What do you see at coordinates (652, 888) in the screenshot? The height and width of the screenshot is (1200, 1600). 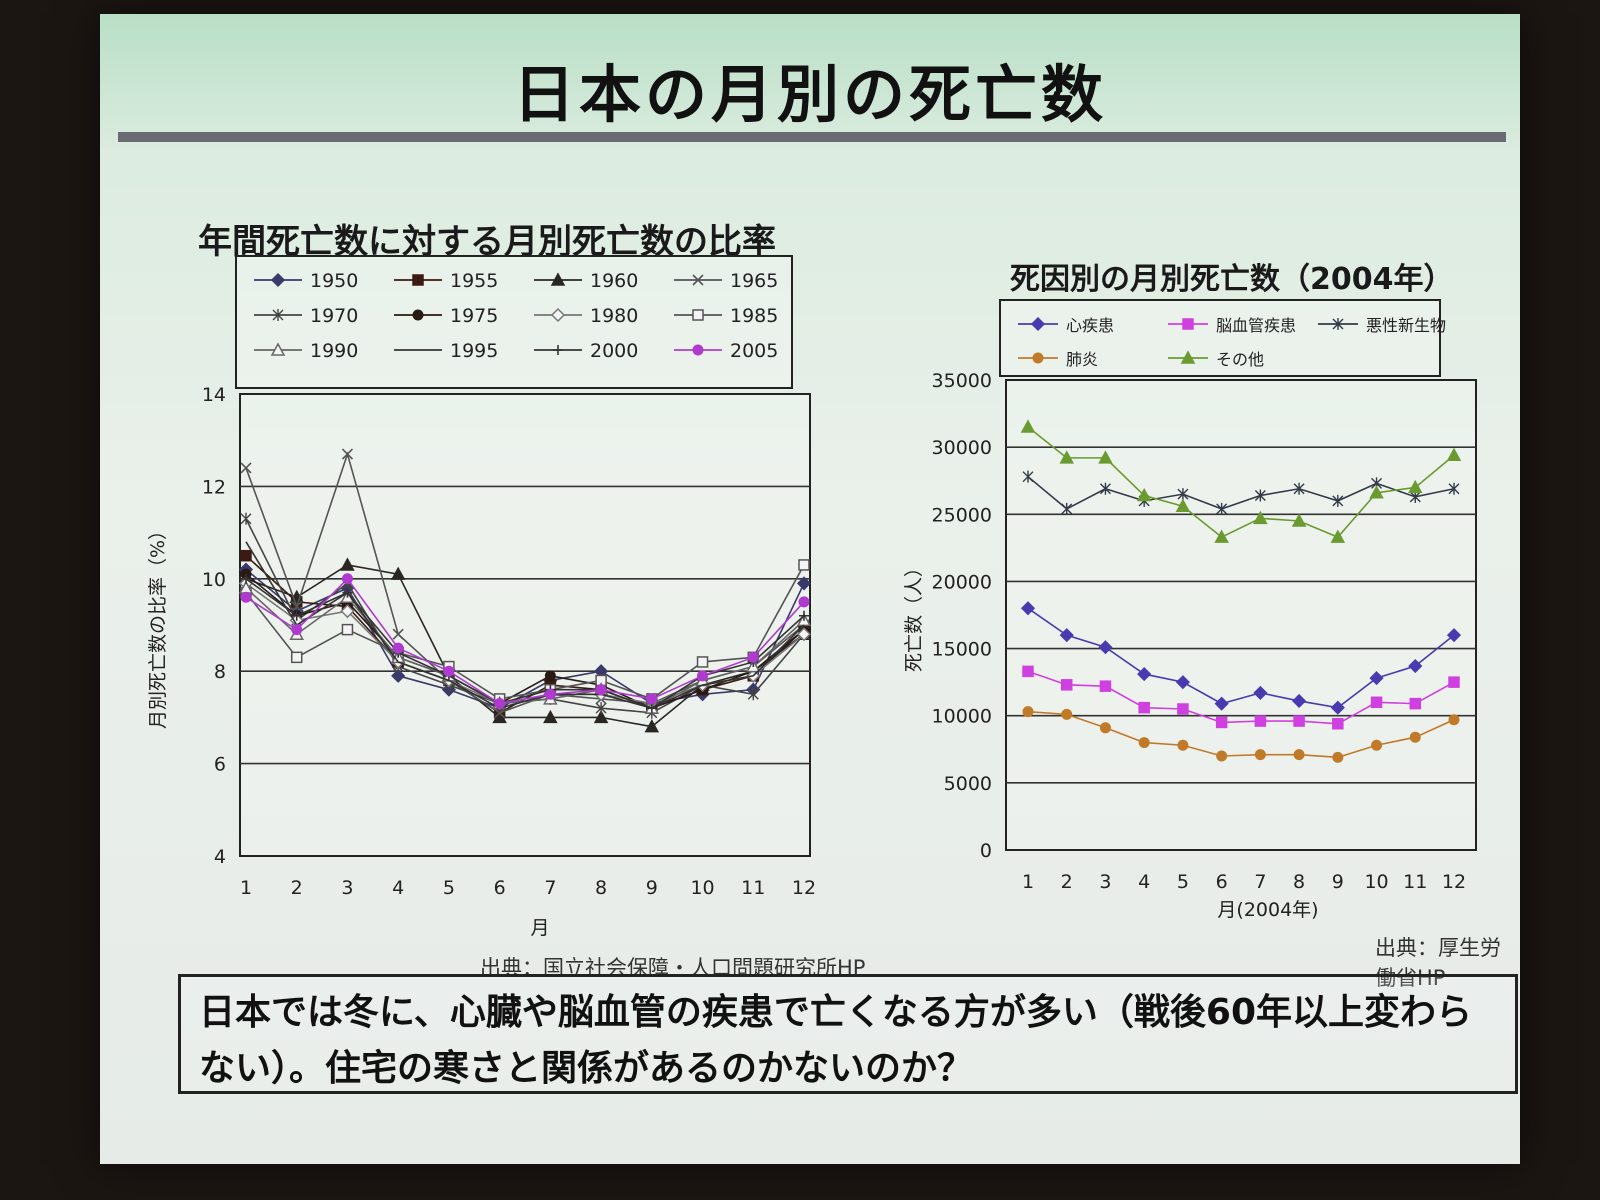 I see `left-xtick-label: 9` at bounding box center [652, 888].